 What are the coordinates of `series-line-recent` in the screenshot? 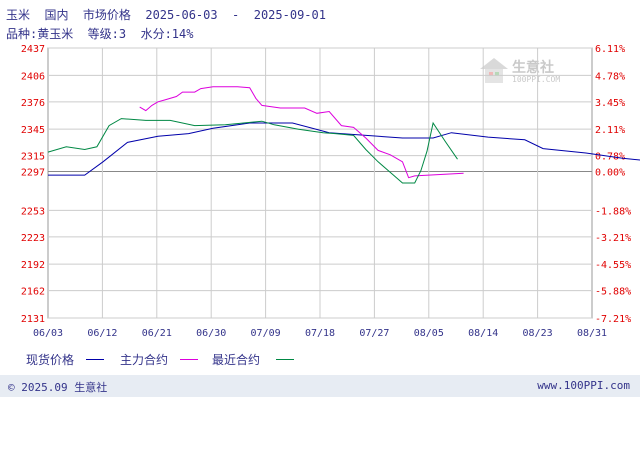 It's located at (252, 151).